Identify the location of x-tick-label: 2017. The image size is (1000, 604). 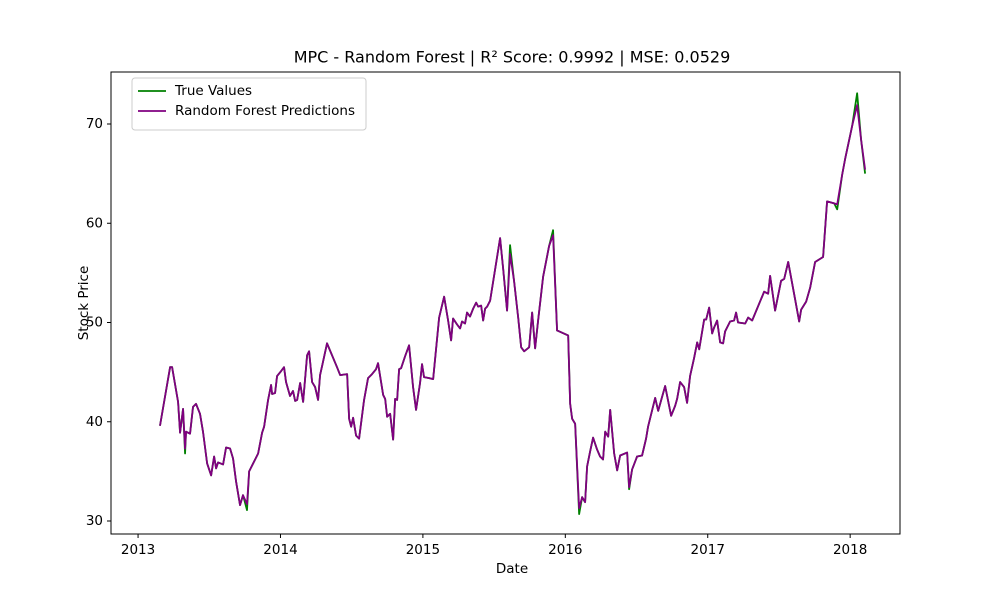
(708, 550).